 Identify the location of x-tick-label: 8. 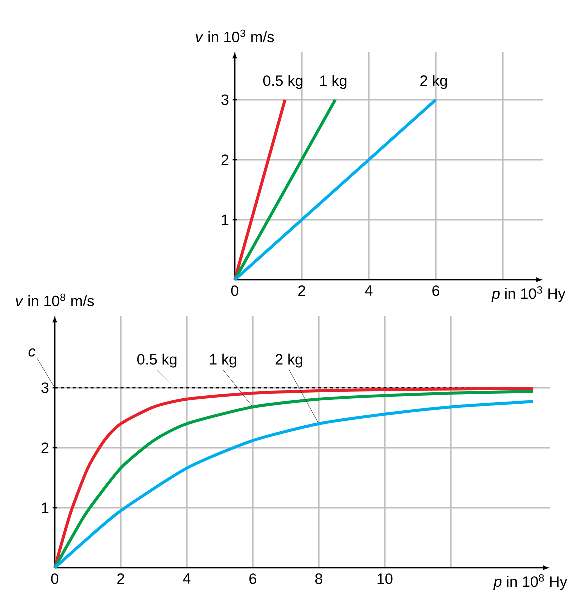
(319, 579).